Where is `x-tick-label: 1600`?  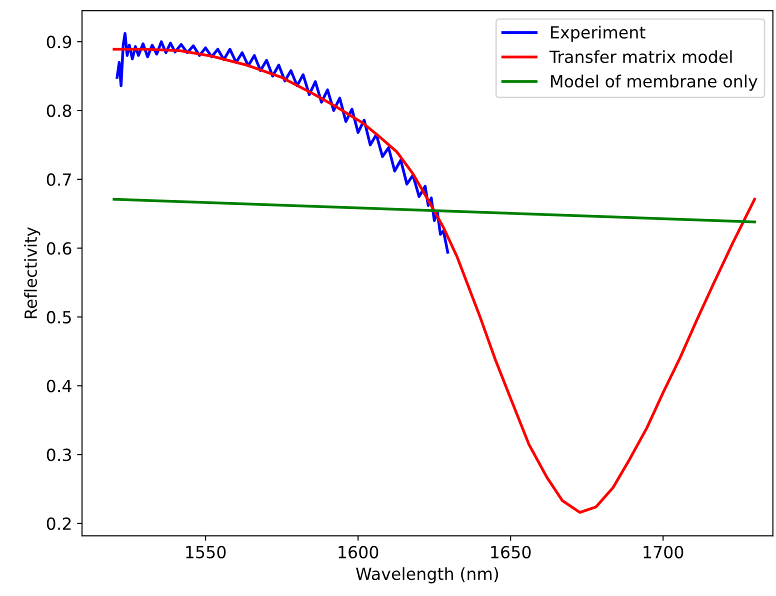
x-tick-label: 1600 is located at coordinates (358, 552).